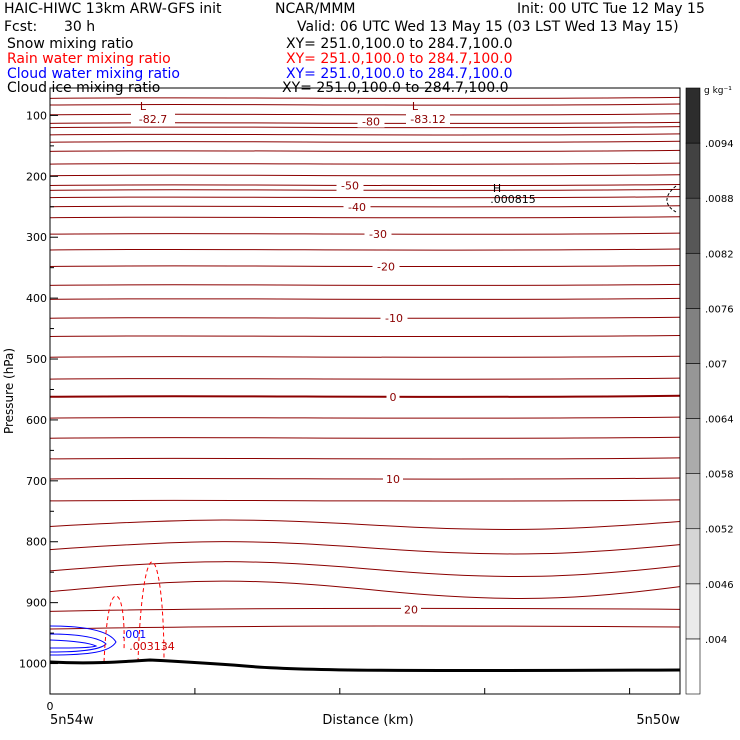  I want to click on field-snow-name: Snow mixing ratio, so click(70, 44).